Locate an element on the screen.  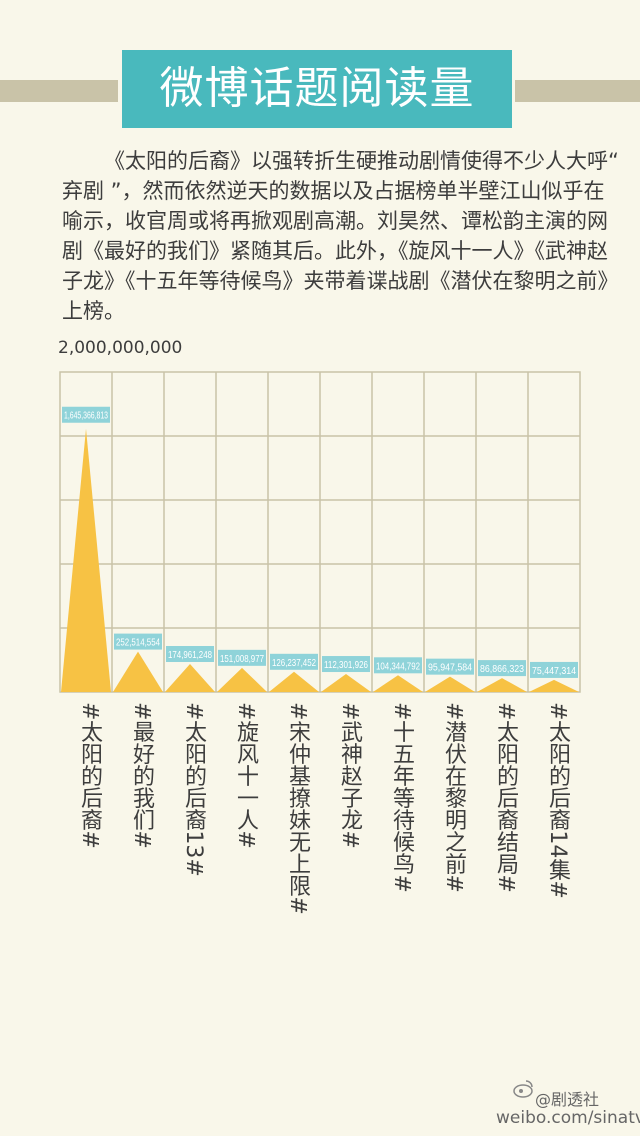
data-label: 112,301,926 is located at coordinates (346, 665).